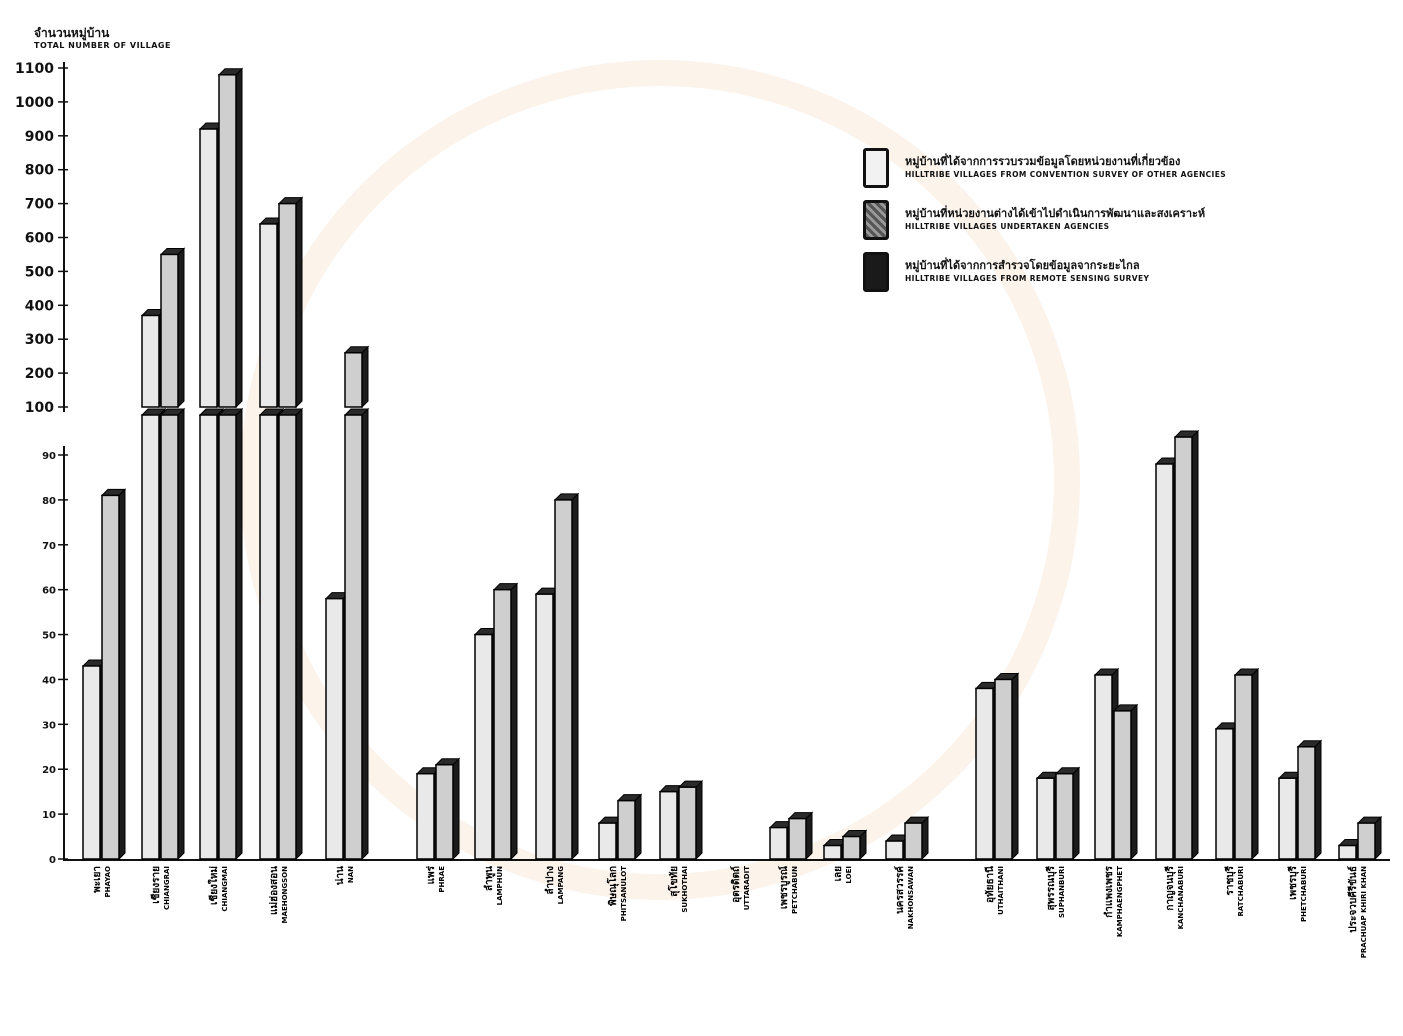 The image size is (1403, 1036). I want to click on category-label-english: PHRAE, so click(442, 879).